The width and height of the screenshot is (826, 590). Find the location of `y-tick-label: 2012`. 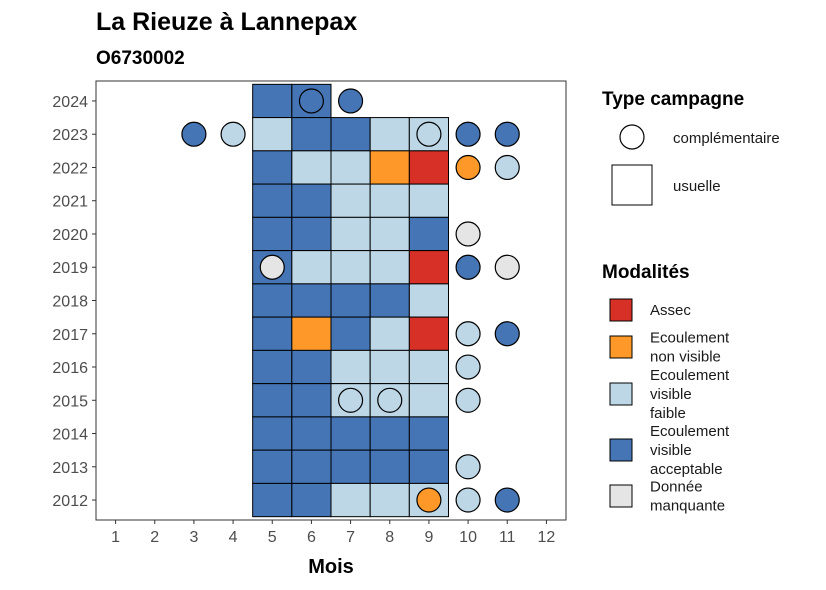

y-tick-label: 2012 is located at coordinates (70, 501).